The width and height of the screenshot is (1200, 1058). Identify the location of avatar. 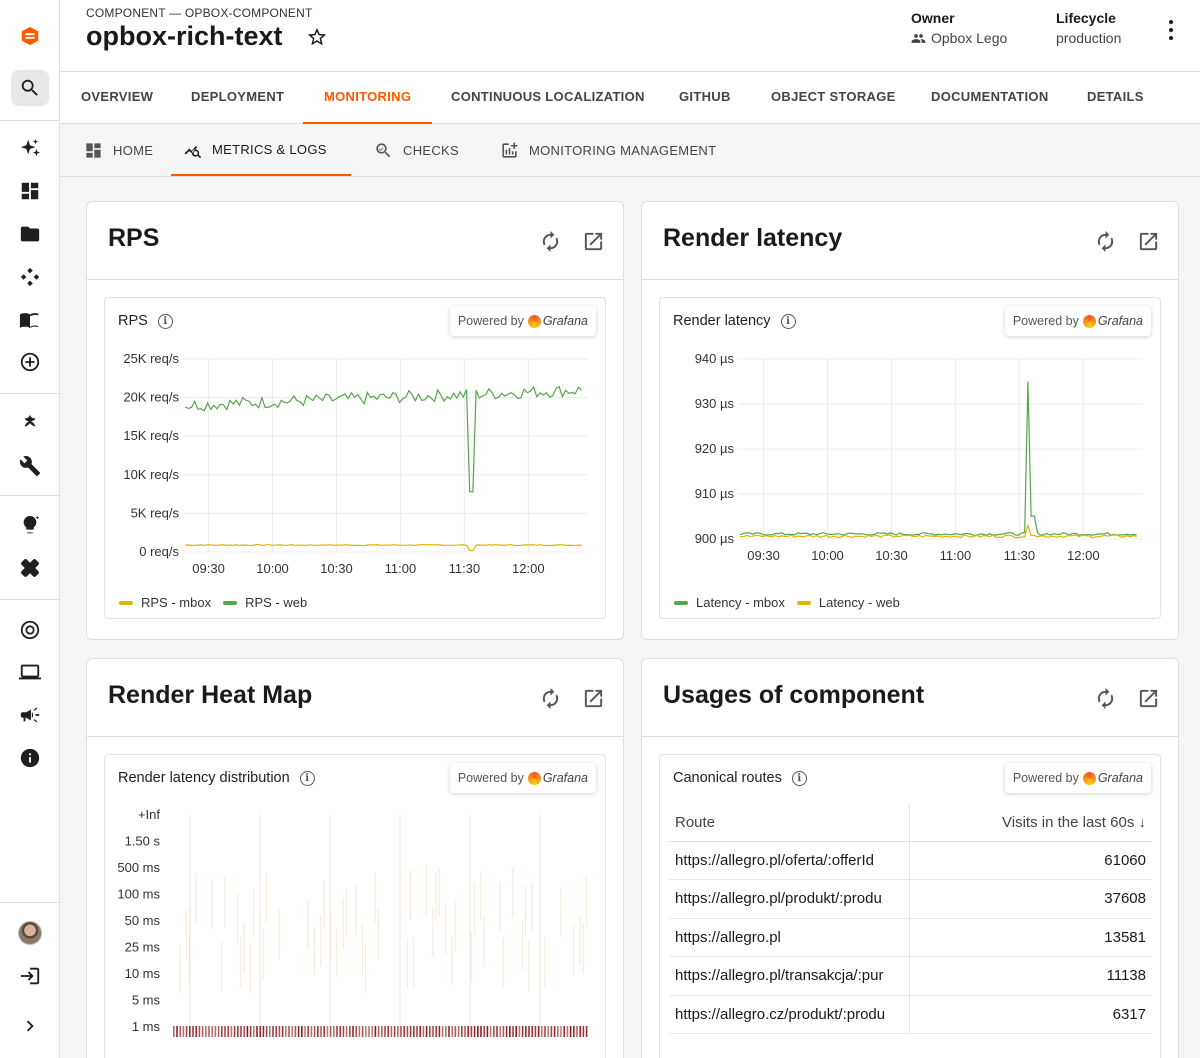
(30, 933).